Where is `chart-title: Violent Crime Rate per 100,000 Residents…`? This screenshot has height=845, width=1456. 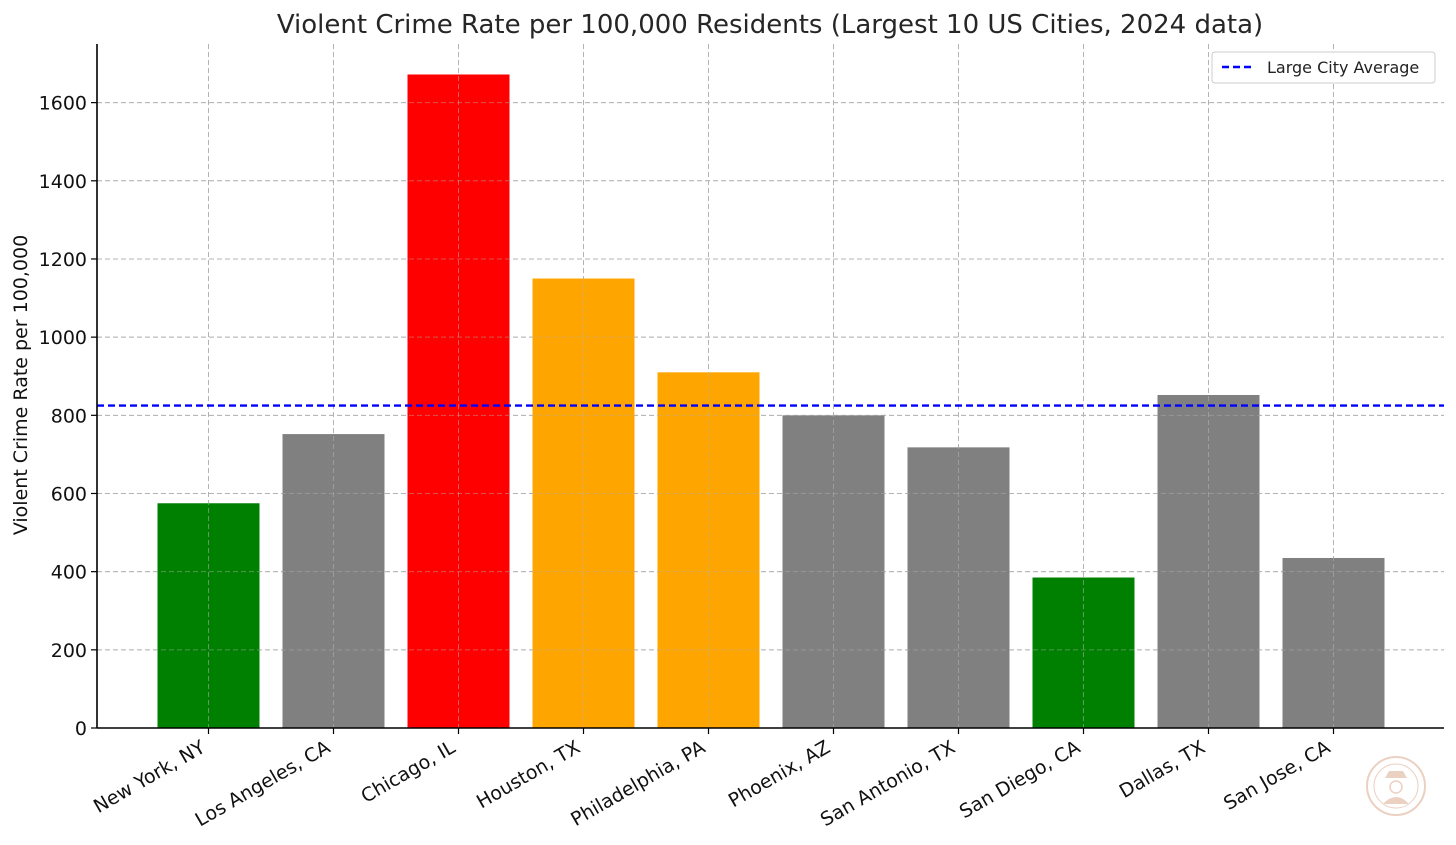 chart-title: Violent Crime Rate per 100,000 Residents… is located at coordinates (770, 25).